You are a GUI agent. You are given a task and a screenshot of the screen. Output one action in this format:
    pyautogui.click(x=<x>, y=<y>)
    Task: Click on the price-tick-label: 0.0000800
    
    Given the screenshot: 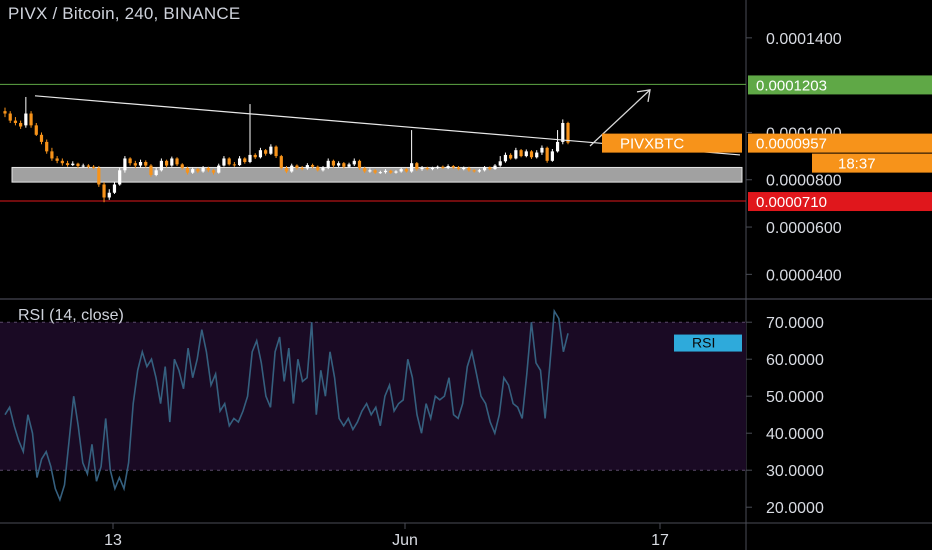 What is the action you would take?
    pyautogui.click(x=804, y=181)
    